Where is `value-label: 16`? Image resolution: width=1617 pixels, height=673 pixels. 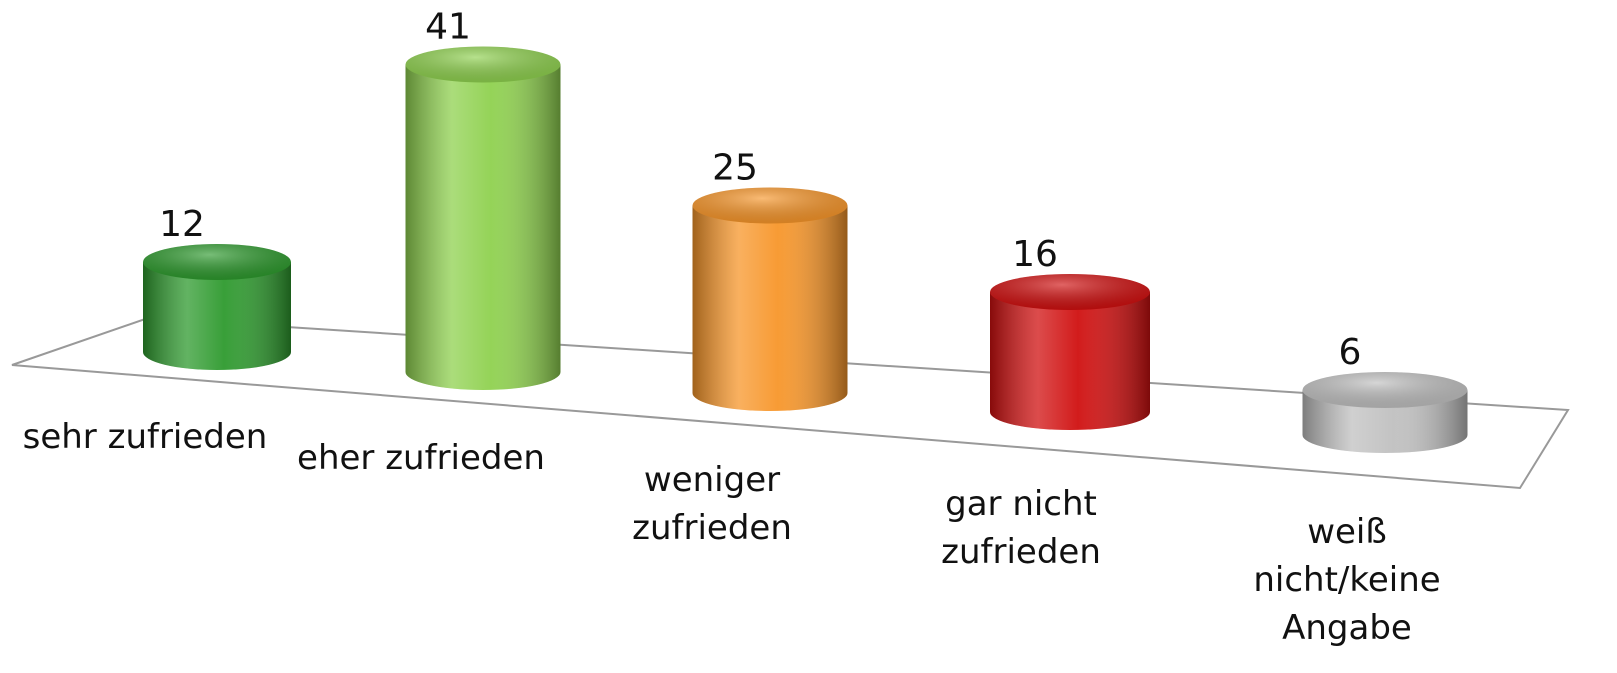
value-label: 16 is located at coordinates (1035, 254).